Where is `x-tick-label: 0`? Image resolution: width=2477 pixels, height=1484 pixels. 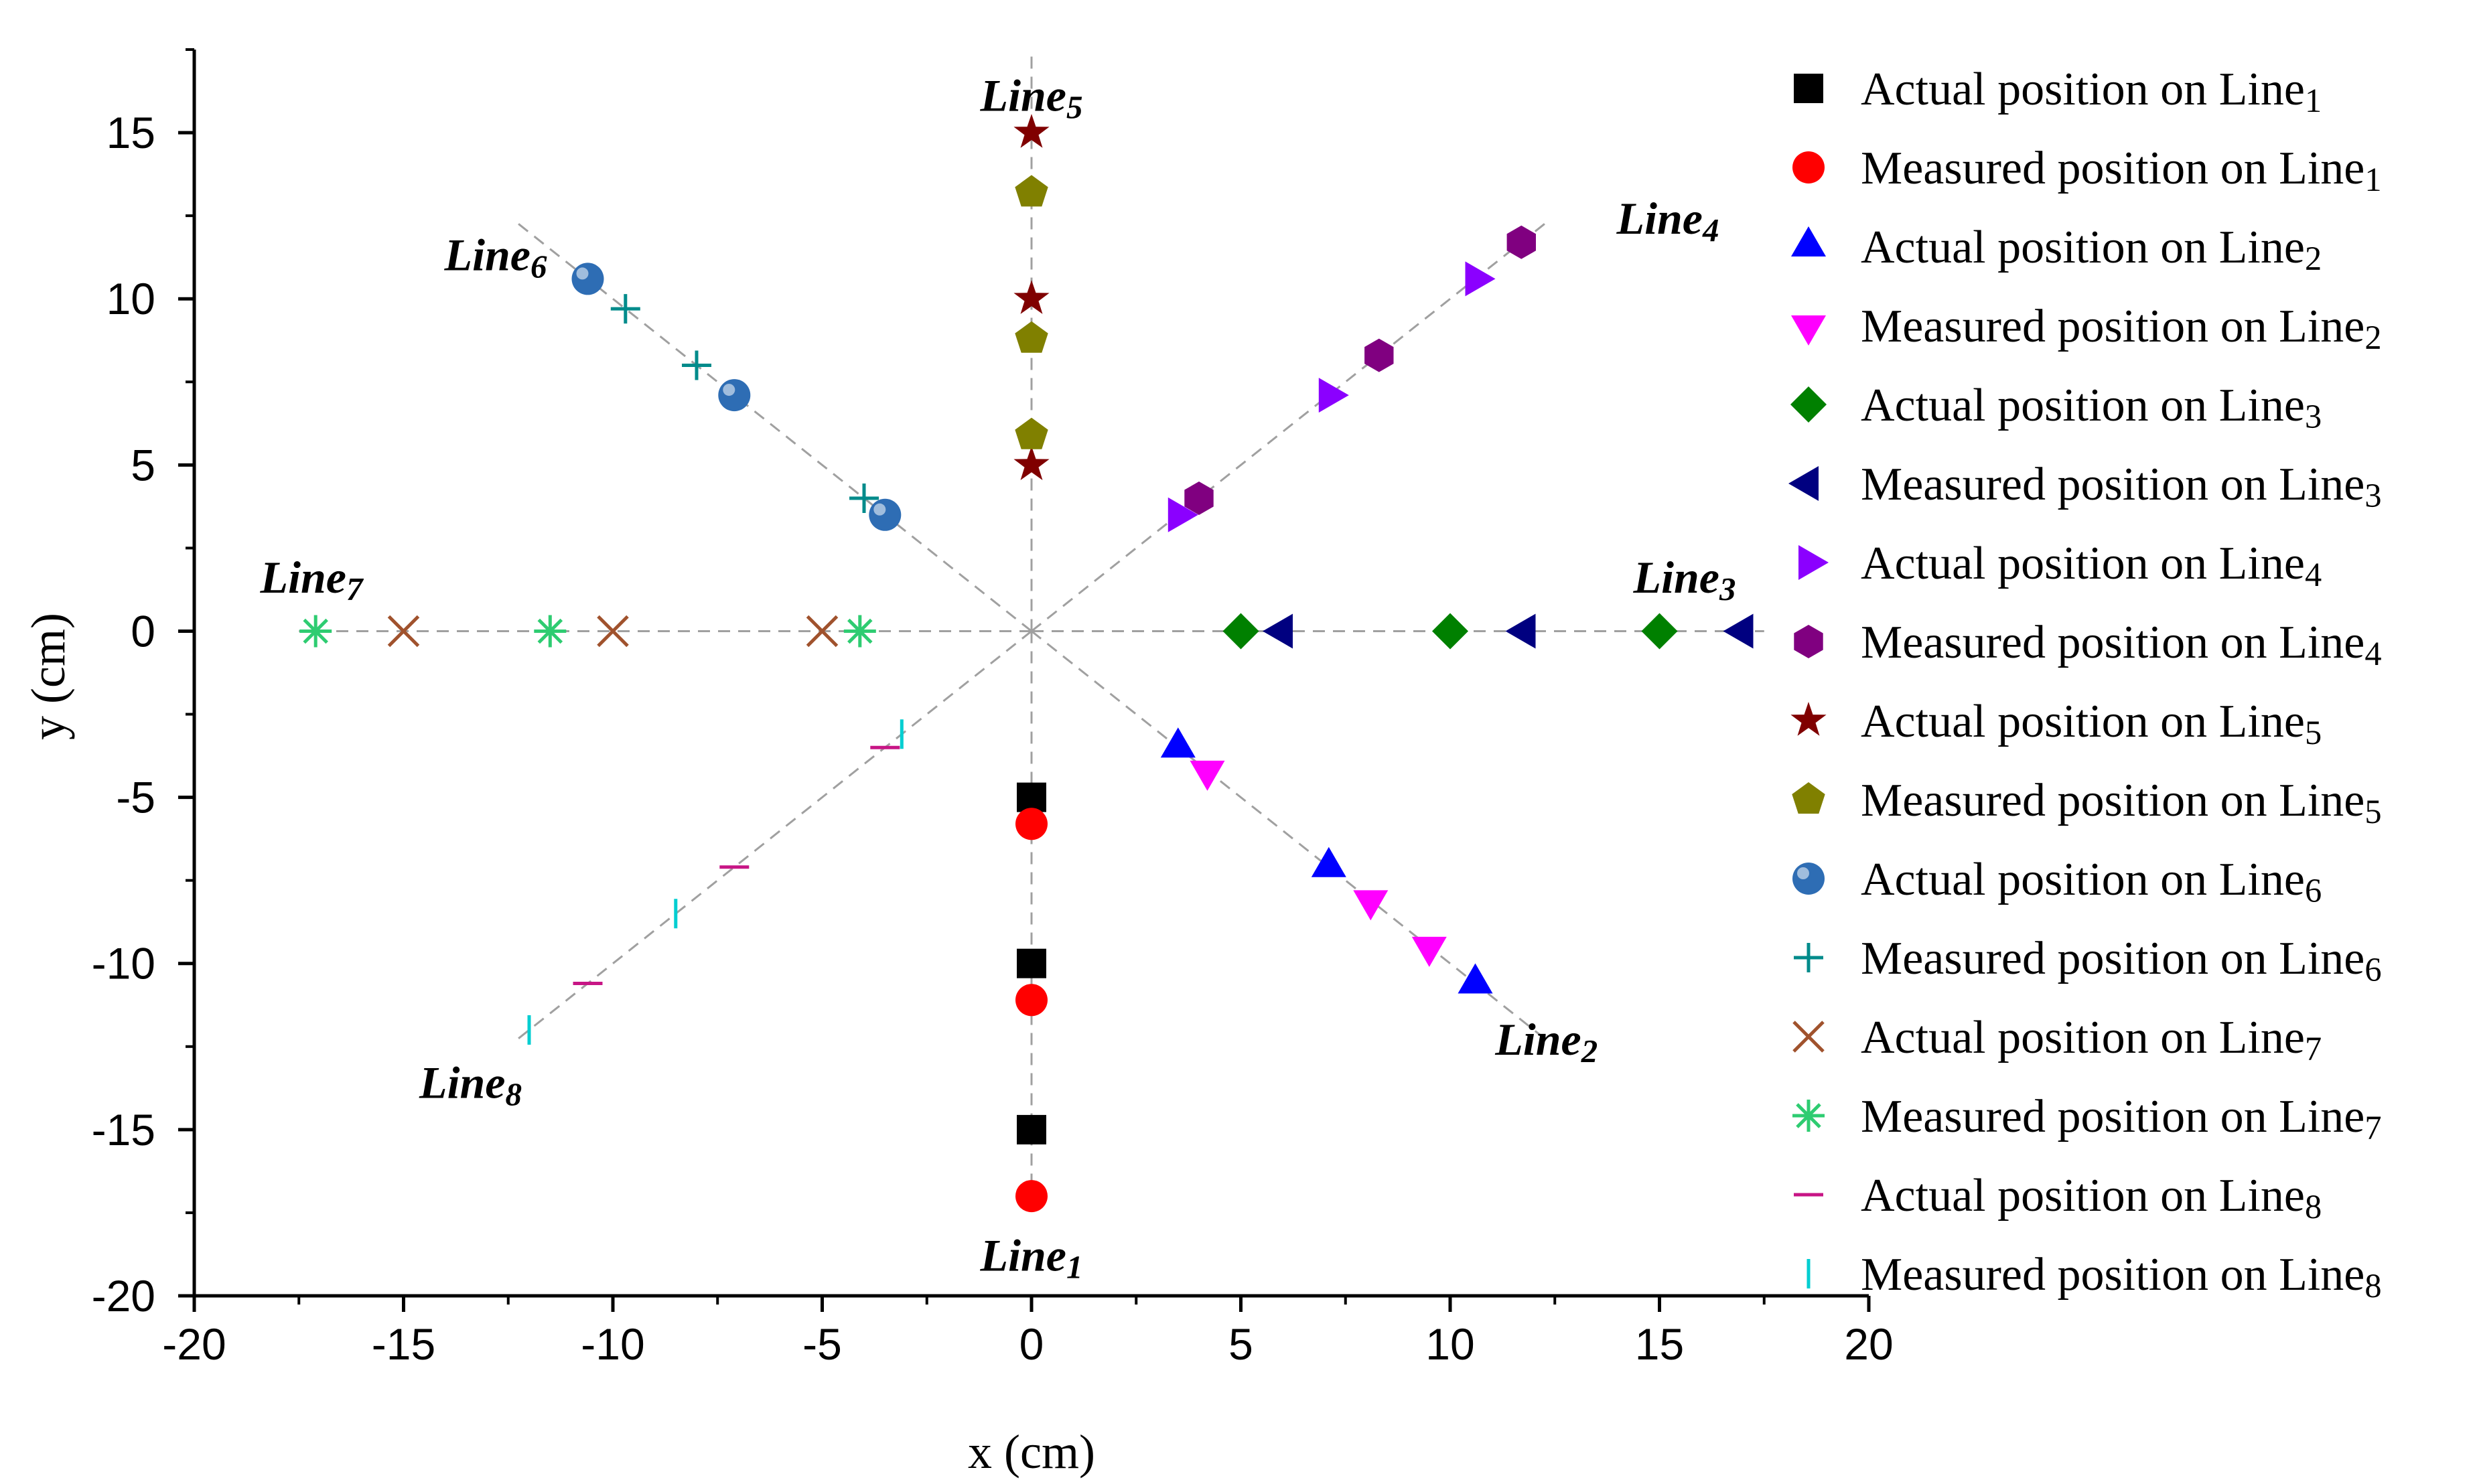
x-tick-label: 0 is located at coordinates (1031, 1344).